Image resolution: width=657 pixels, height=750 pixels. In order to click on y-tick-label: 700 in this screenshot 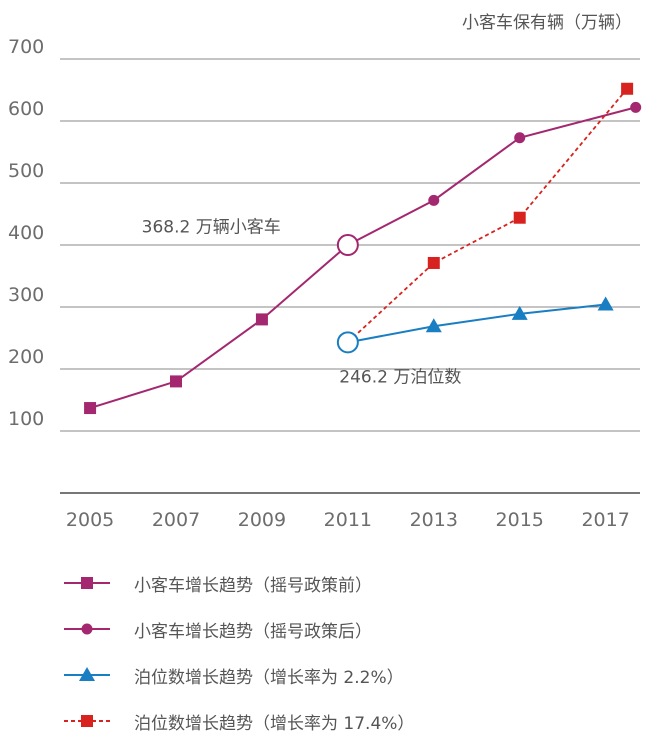, I will do `click(26, 47)`.